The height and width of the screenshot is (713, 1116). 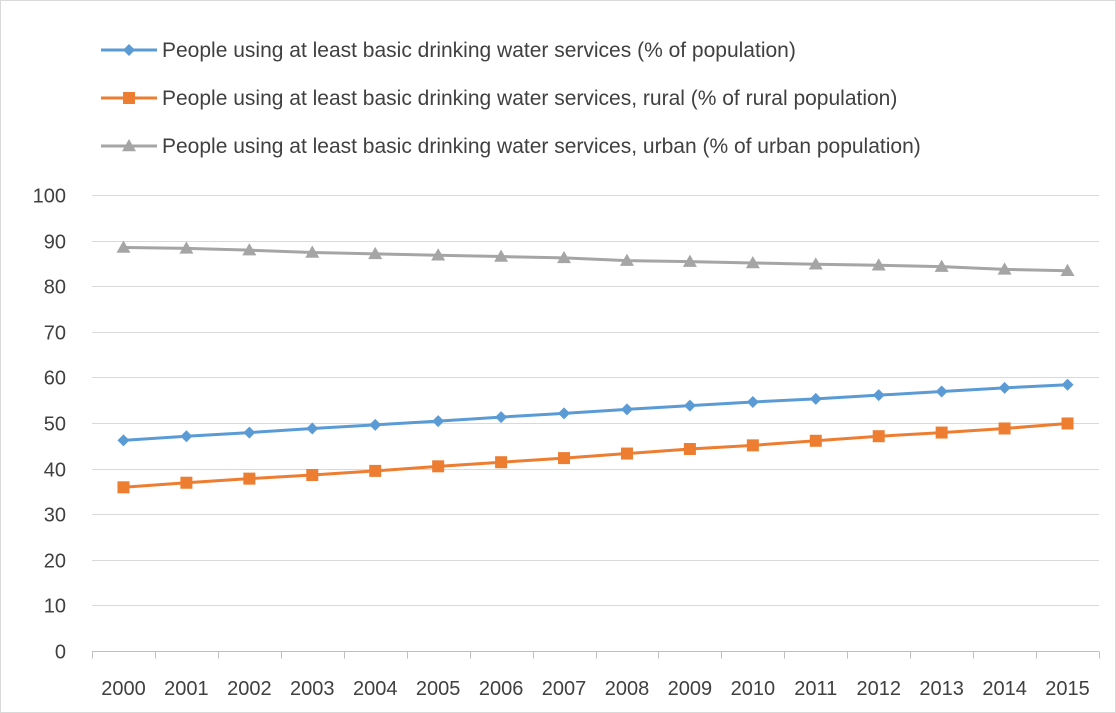 I want to click on y-tick-label: 20, so click(x=55, y=562).